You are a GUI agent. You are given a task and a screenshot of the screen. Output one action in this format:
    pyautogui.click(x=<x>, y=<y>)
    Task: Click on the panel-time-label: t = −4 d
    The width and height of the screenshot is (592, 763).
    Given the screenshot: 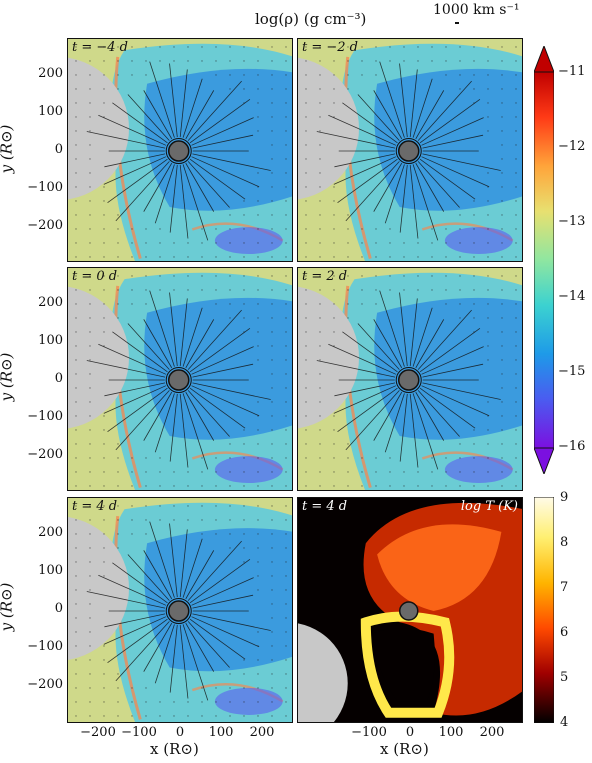 What is the action you would take?
    pyautogui.click(x=100, y=47)
    